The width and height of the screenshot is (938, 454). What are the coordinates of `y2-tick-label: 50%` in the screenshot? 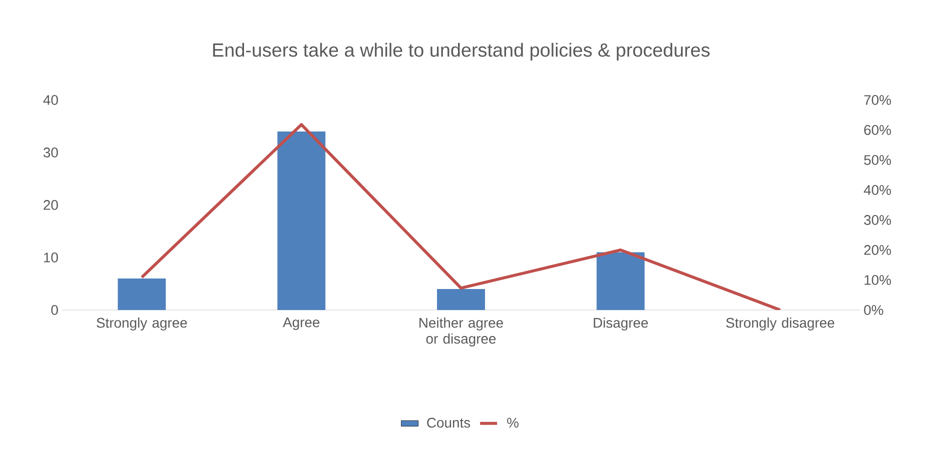 It's located at (877, 160).